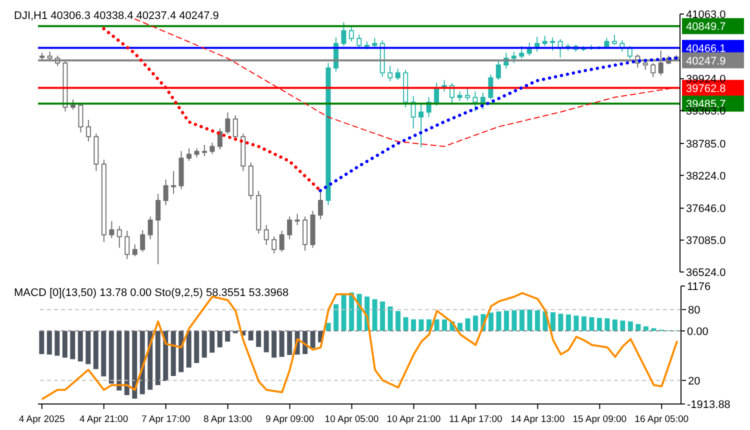 The height and width of the screenshot is (430, 750). What do you see at coordinates (699, 286) in the screenshot?
I see `y-tick-label: 1176` at bounding box center [699, 286].